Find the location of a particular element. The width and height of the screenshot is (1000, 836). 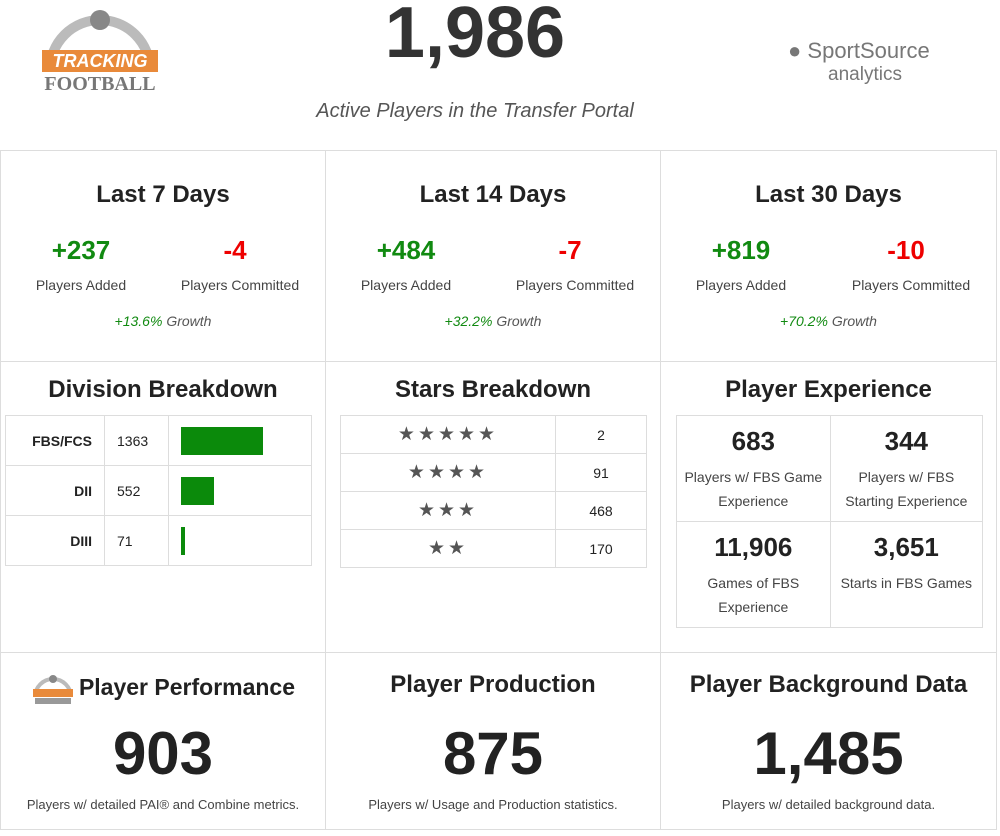

experience-label: Players w/ FBS Game Experience is located at coordinates (753, 489).